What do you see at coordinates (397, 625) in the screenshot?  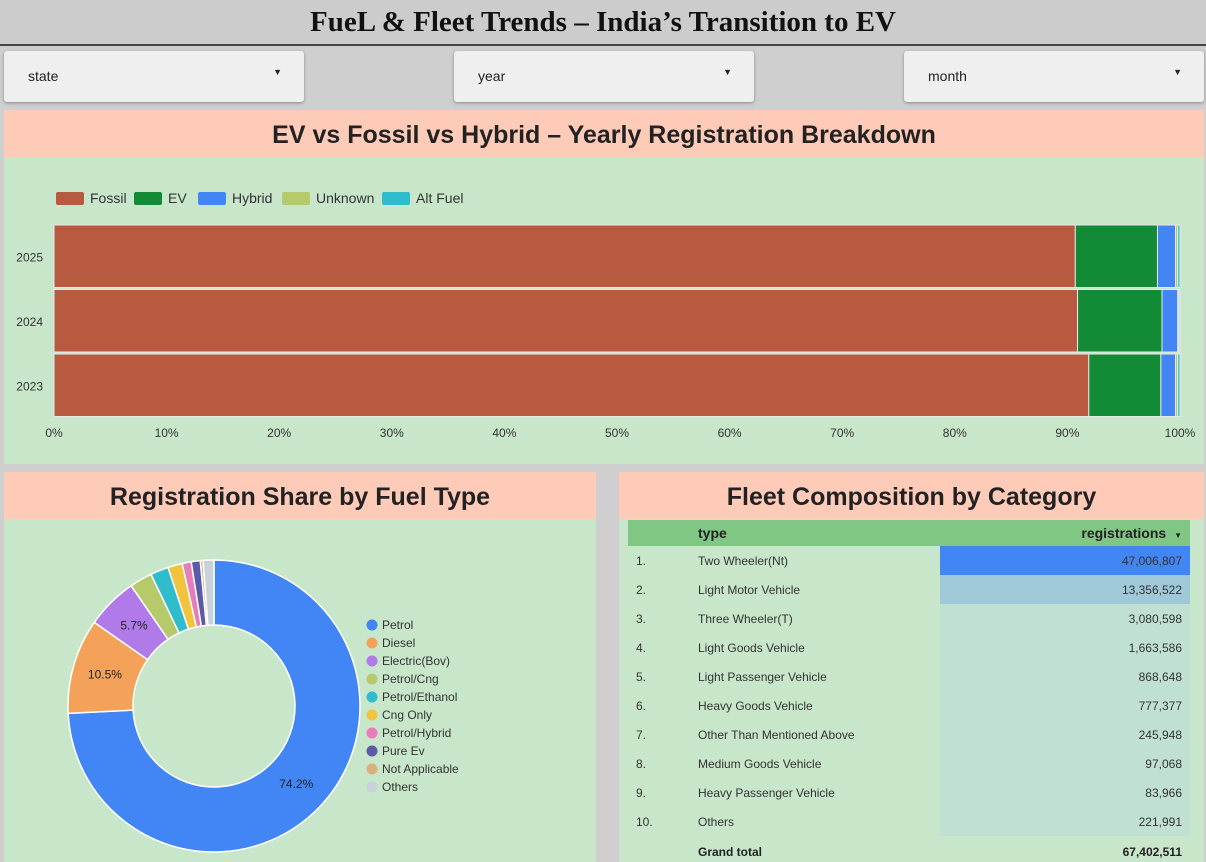 I see `legend-label: Petrol` at bounding box center [397, 625].